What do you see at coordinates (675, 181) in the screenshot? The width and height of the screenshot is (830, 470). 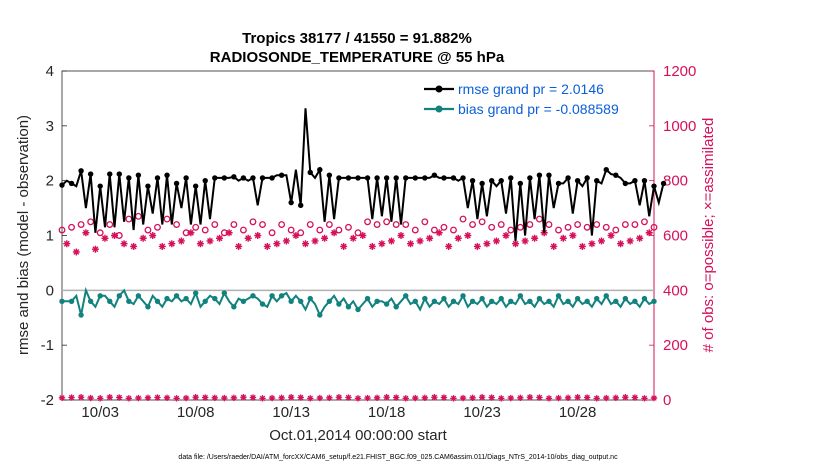 I see `y-right-tick-label: 800` at bounding box center [675, 181].